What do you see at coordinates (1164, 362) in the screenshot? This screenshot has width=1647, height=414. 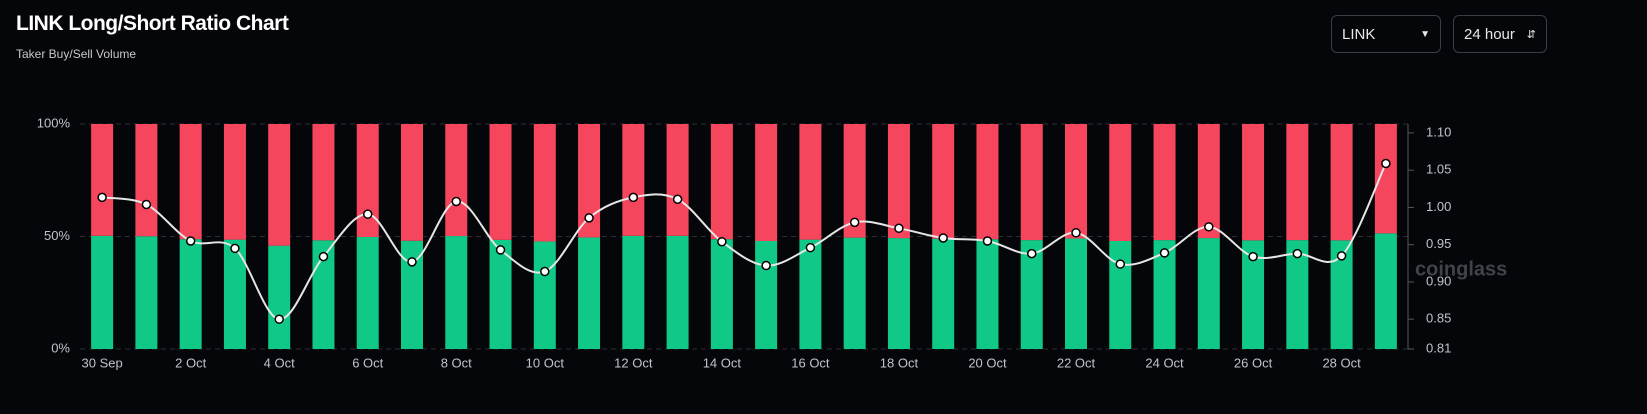 I see `x-tick-label: 24 Oct` at bounding box center [1164, 362].